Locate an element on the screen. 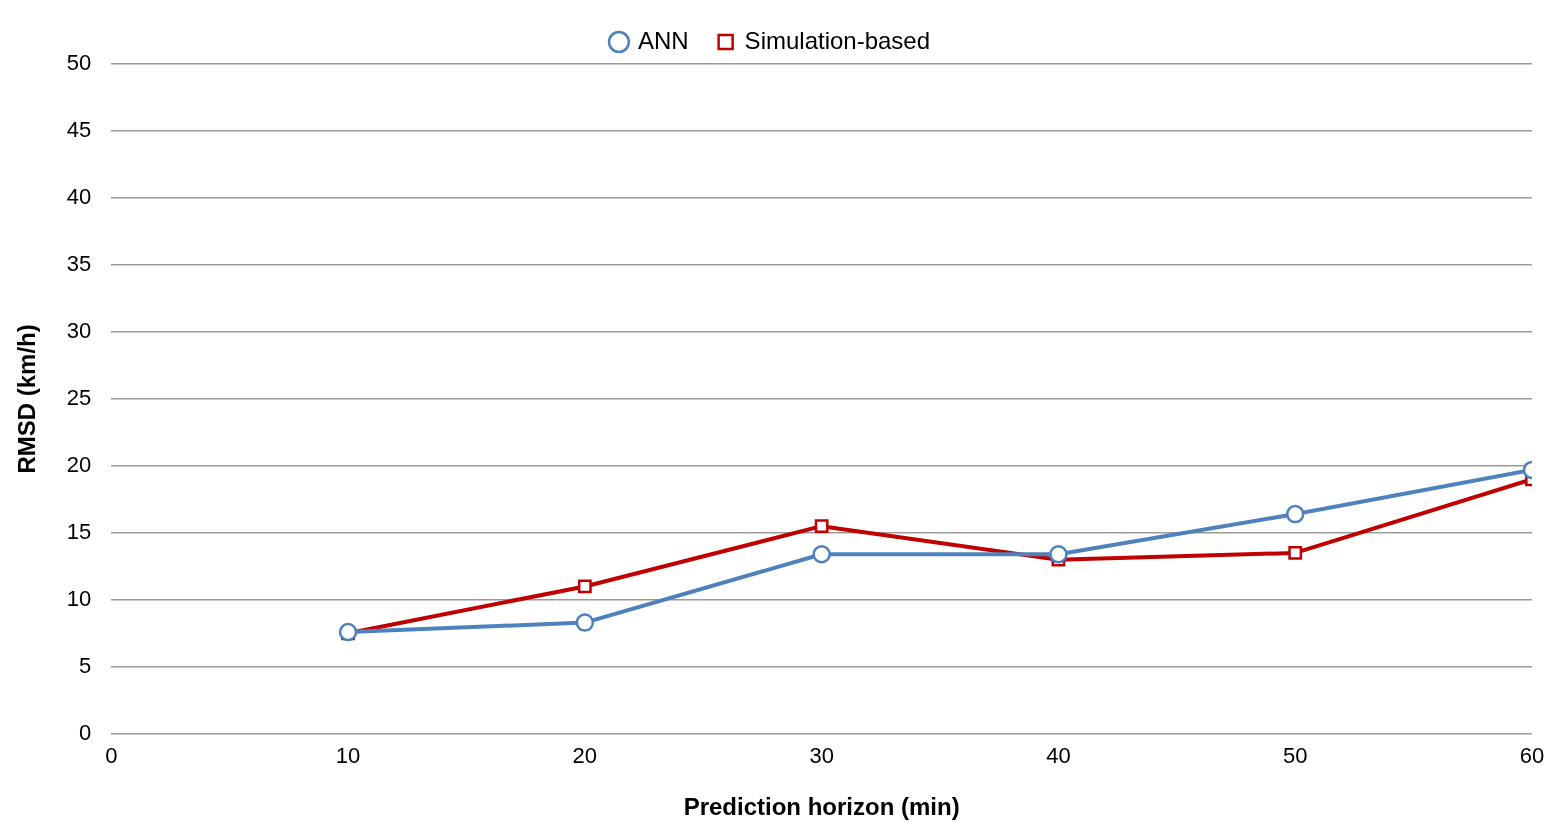 This screenshot has width=1560, height=832. y-tick-label: 10 is located at coordinates (79, 598).